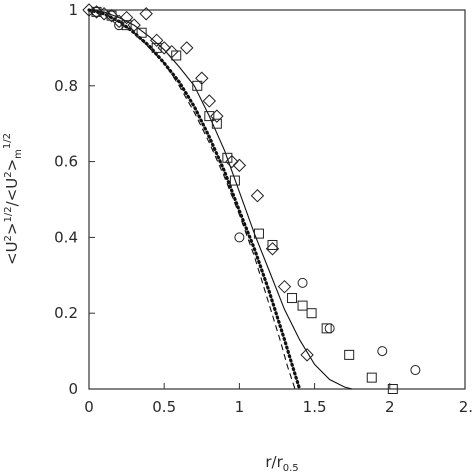 Image resolution: width=474 pixels, height=474 pixels. Describe the element at coordinates (18, 154) in the screenshot. I see `y-label-part4-sub: m` at that location.